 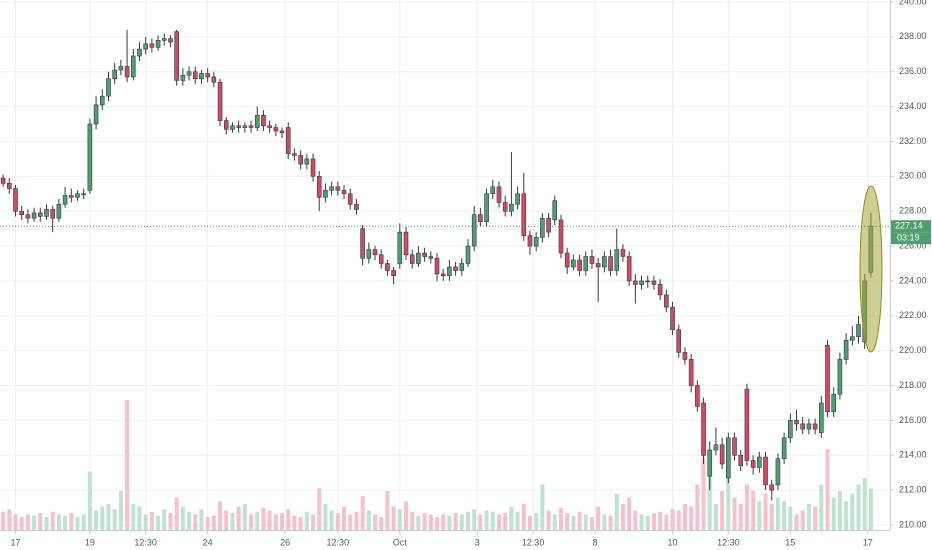 What do you see at coordinates (595, 542) in the screenshot?
I see `x-tick-label: 8` at bounding box center [595, 542].